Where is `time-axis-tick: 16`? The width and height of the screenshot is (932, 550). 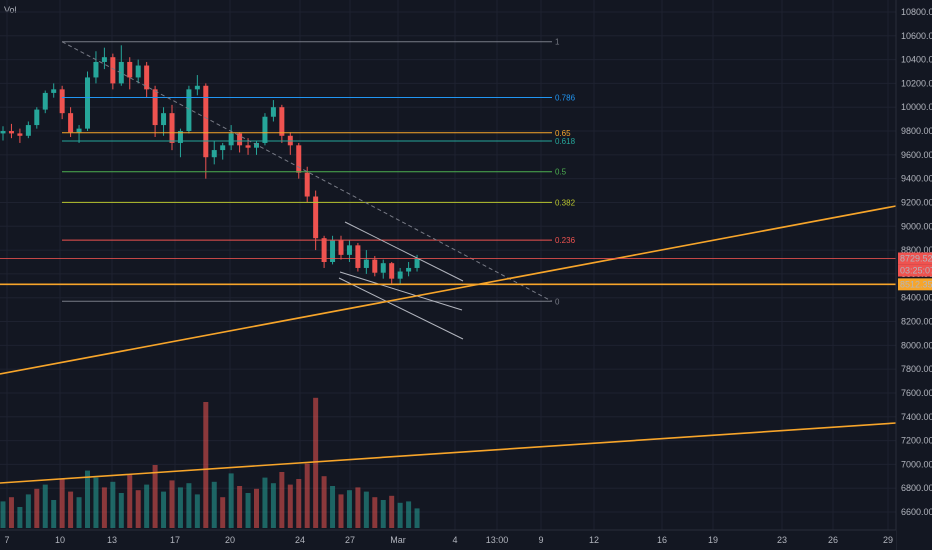 time-axis-tick: 16 is located at coordinates (662, 540).